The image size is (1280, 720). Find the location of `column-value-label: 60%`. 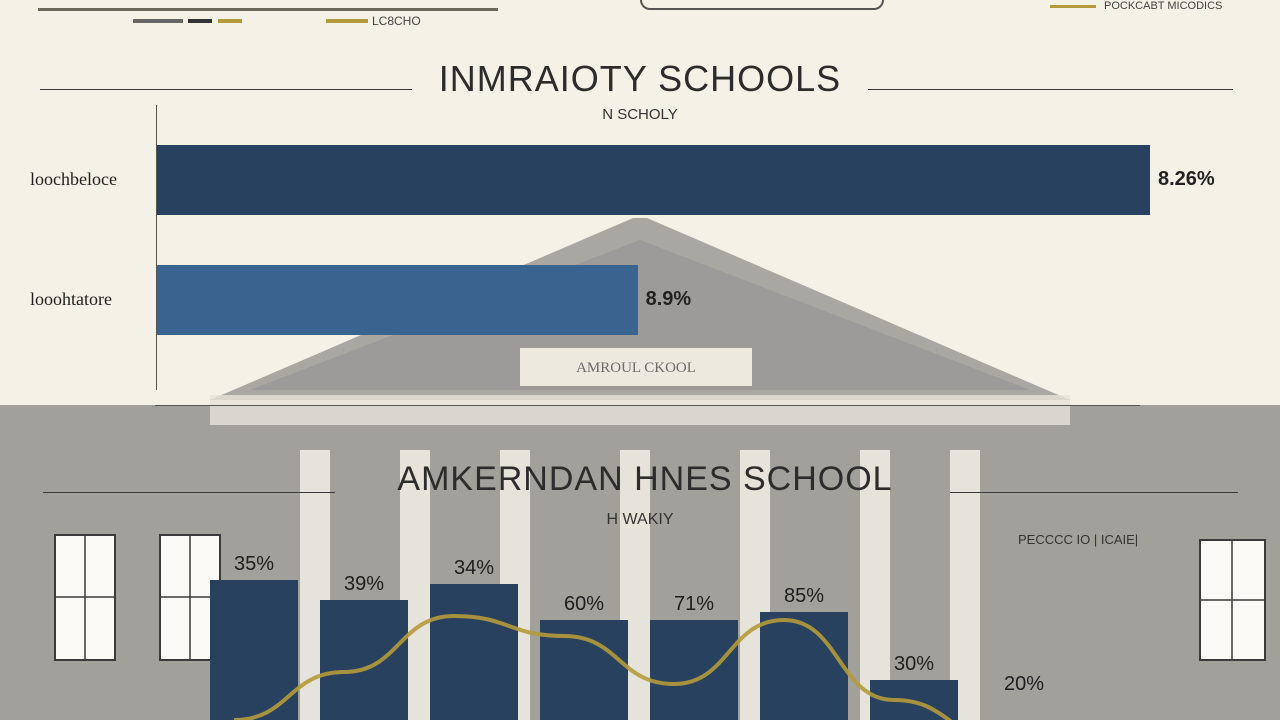

column-value-label: 60% is located at coordinates (584, 604).